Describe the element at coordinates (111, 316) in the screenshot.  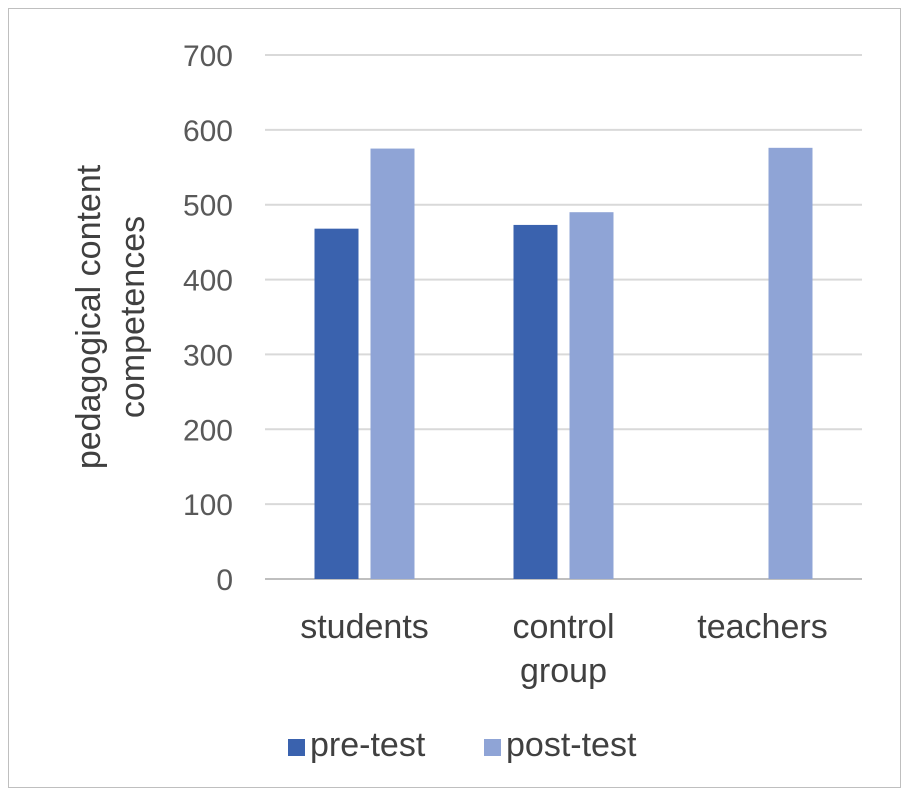
I see `y-axis-title: pedagogical content competences` at that location.